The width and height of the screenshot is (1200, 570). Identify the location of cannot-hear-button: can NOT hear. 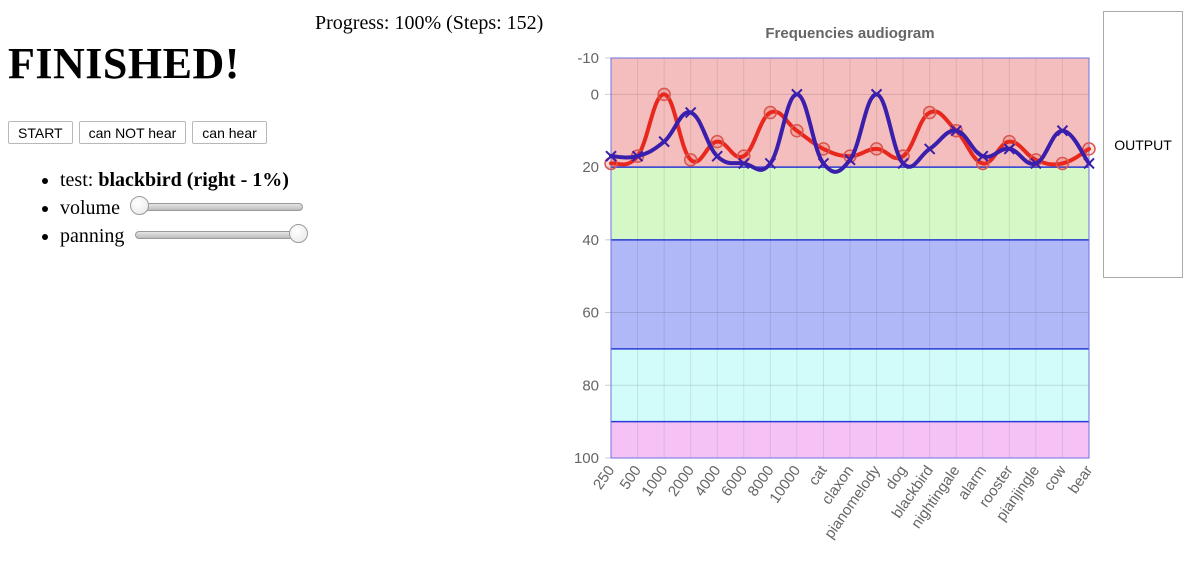
(132, 132).